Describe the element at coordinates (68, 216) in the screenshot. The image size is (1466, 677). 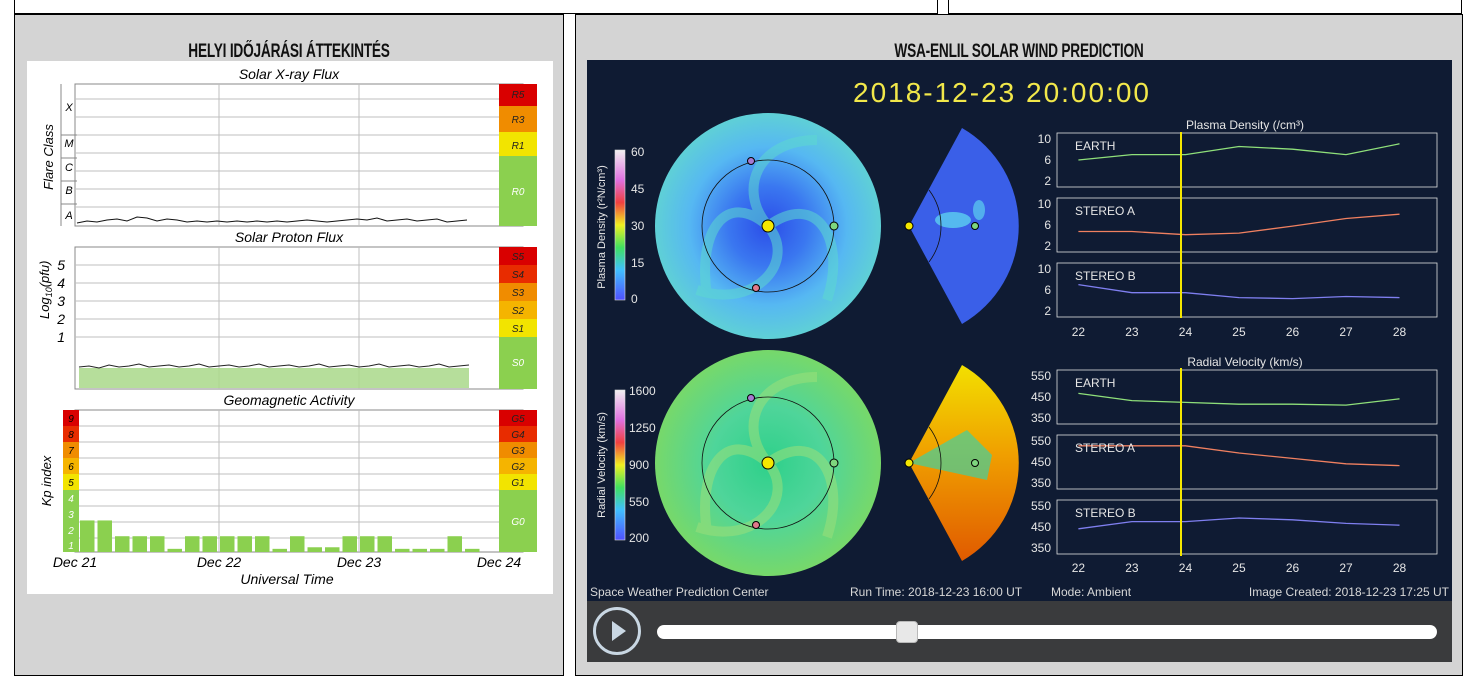
I see `xray-class-a: A` at that location.